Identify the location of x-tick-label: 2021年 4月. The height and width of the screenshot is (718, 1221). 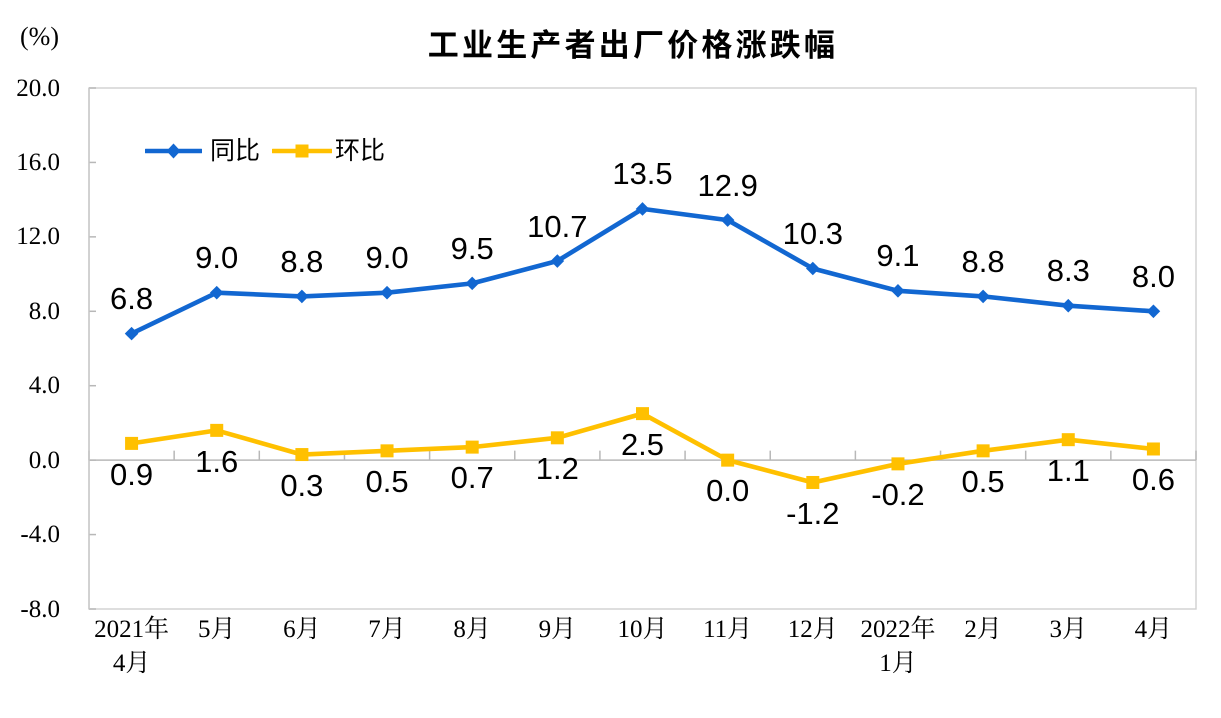
(132, 646).